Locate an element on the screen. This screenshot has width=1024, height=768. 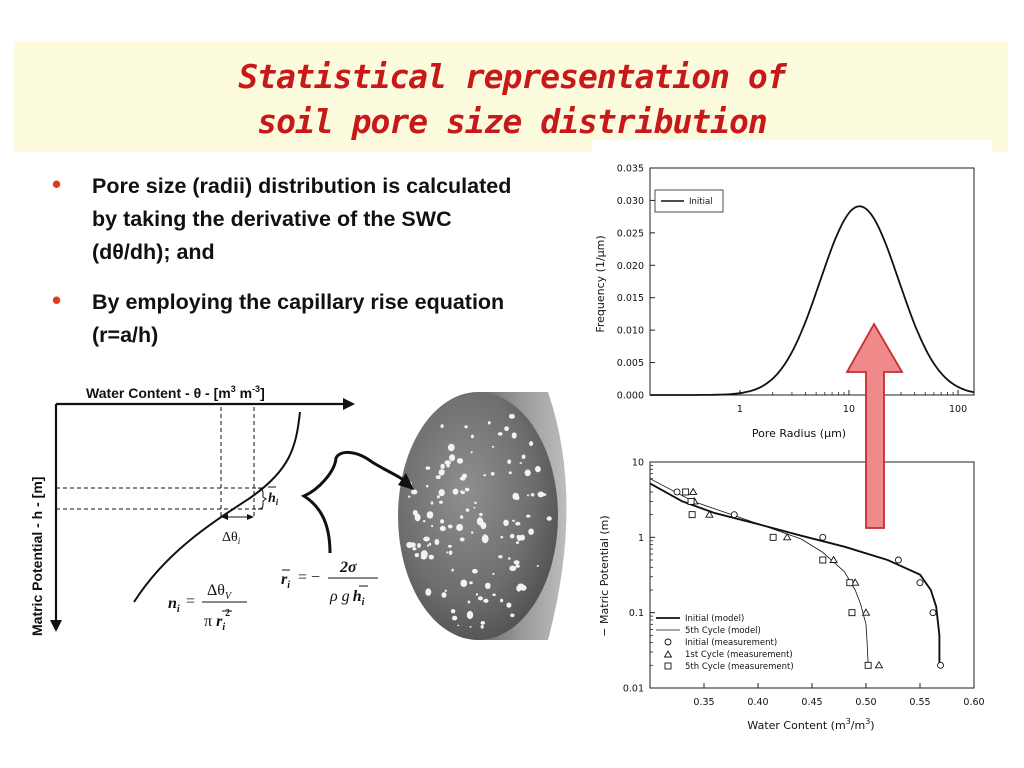
sketch-to-sample-arrowhead-icon is located at coordinates (406, 481).